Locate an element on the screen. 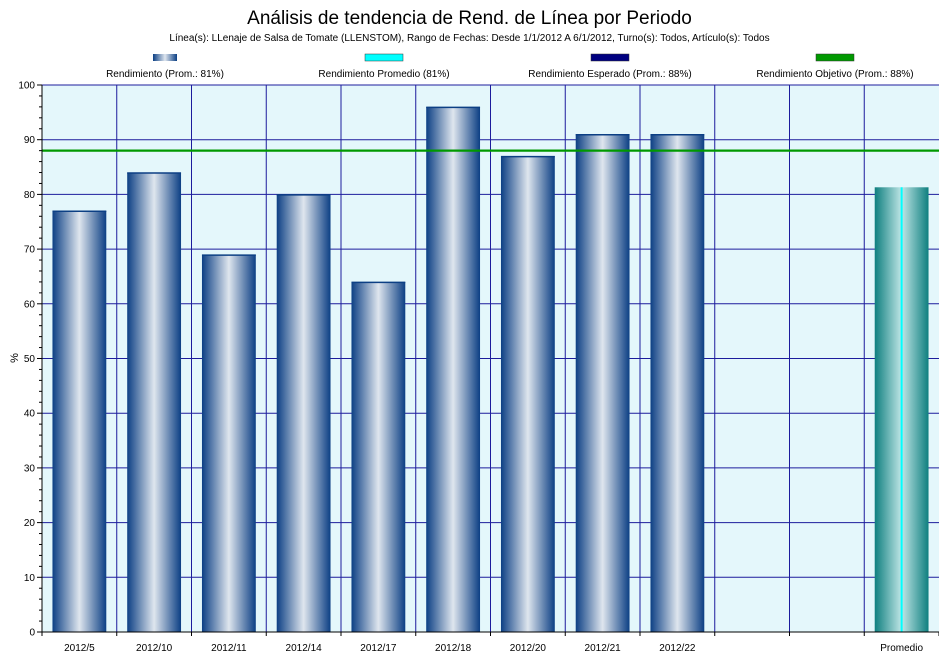  y-tick-label: 60 is located at coordinates (30, 304).